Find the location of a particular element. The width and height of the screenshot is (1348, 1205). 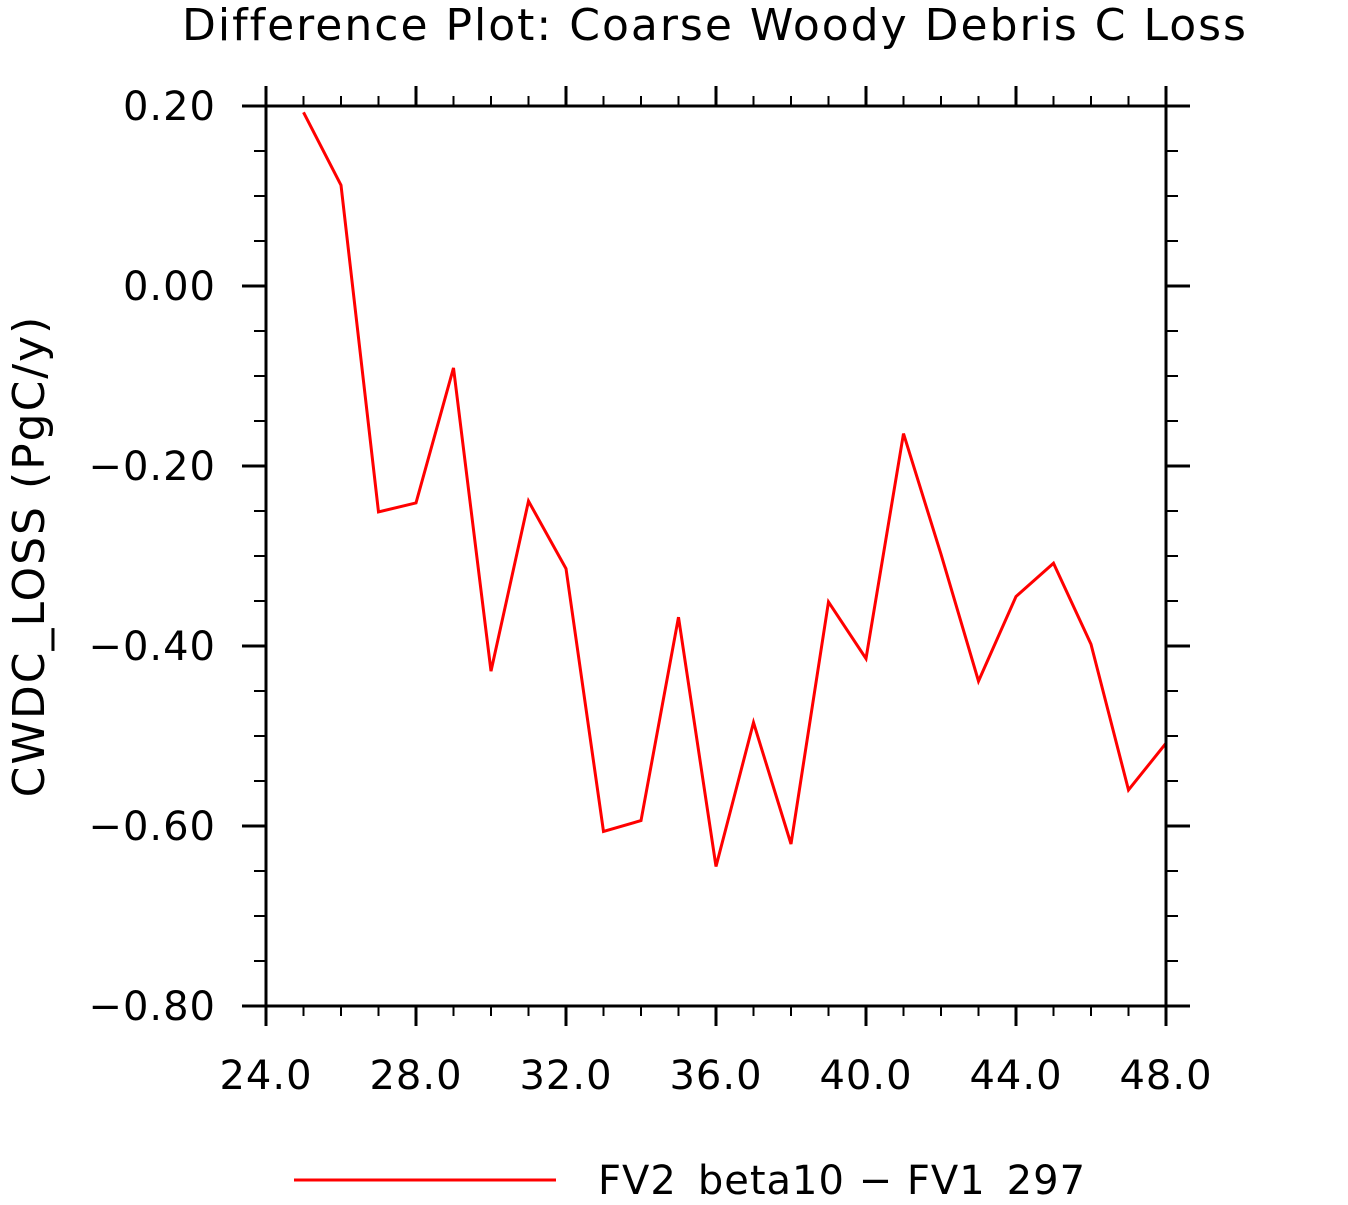

legend: FV2_beta10 − FV1_297 is located at coordinates (690, 1181).